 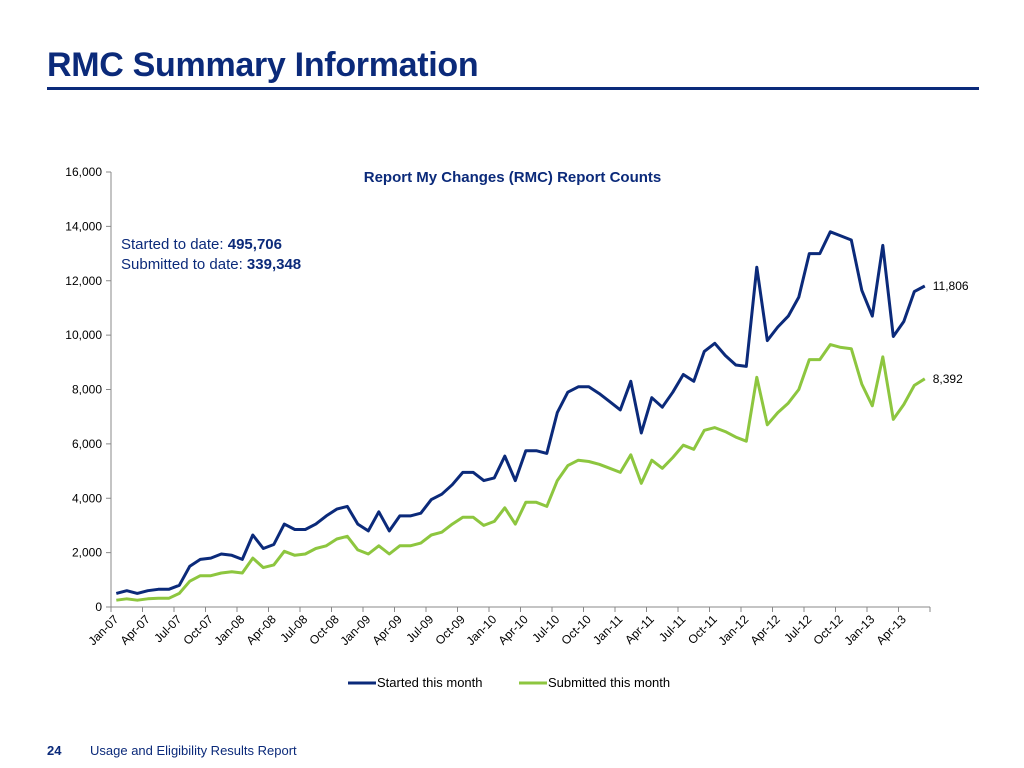 What do you see at coordinates (274, 264) in the screenshot?
I see `submitted-total-value: 339,348` at bounding box center [274, 264].